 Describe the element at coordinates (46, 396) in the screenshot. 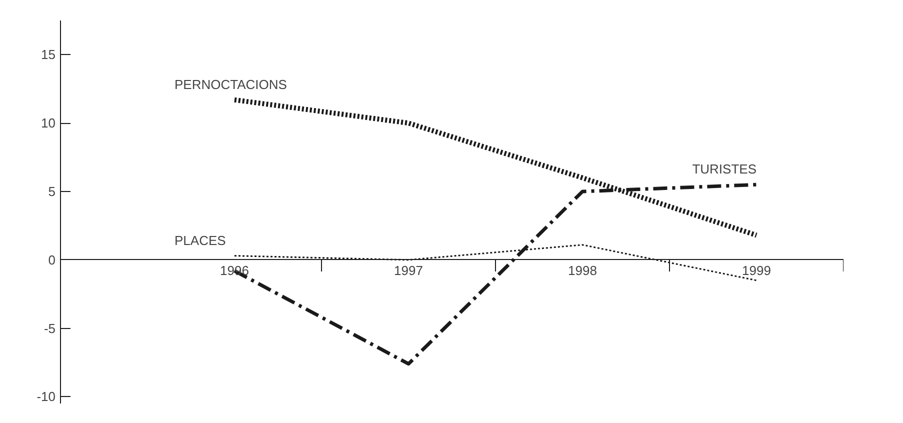

I see `y-tick-label: -10` at that location.